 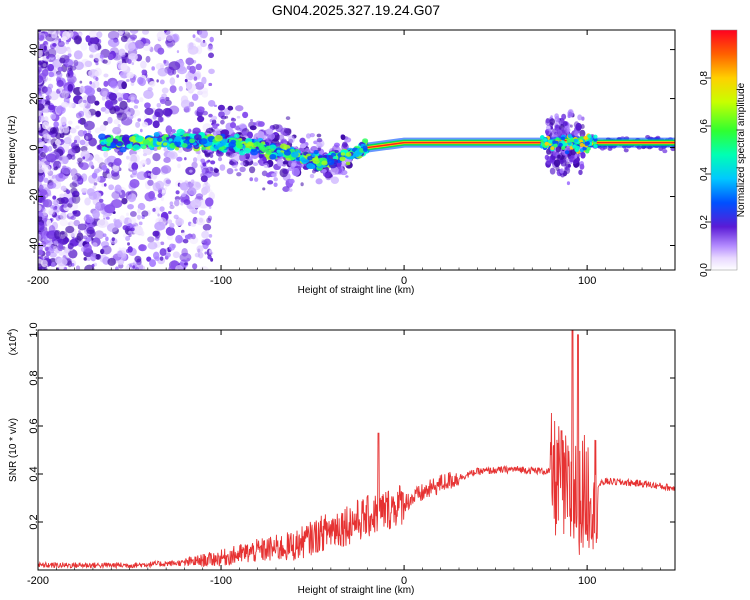 What do you see at coordinates (34, 425) in the screenshot?
I see `y-tick-label: 0.6` at bounding box center [34, 425].